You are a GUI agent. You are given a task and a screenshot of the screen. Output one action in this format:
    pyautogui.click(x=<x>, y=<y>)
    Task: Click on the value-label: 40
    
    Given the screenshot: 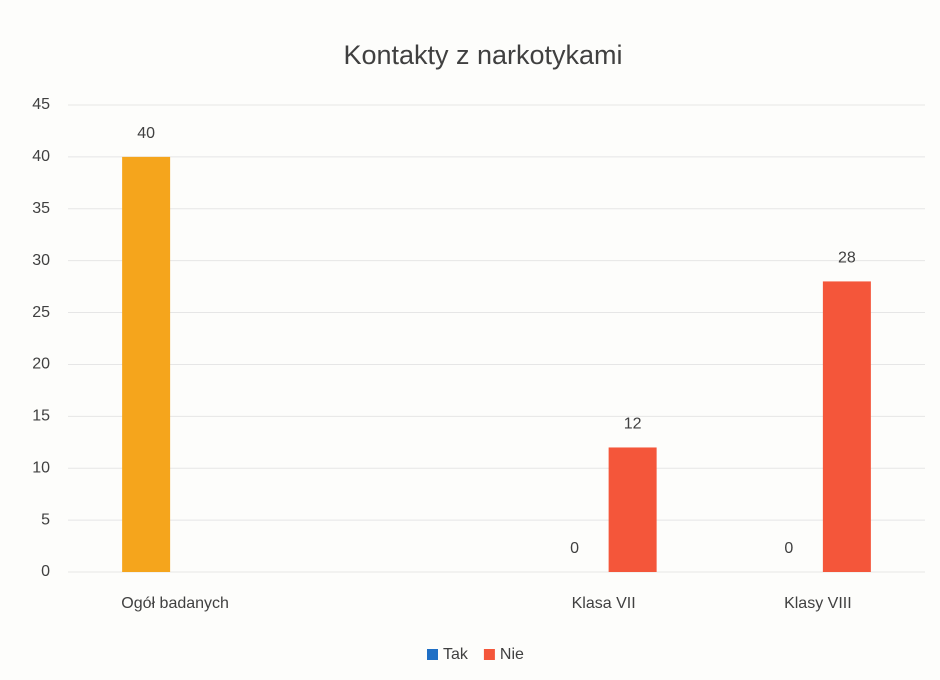 What is the action you would take?
    pyautogui.click(x=146, y=133)
    